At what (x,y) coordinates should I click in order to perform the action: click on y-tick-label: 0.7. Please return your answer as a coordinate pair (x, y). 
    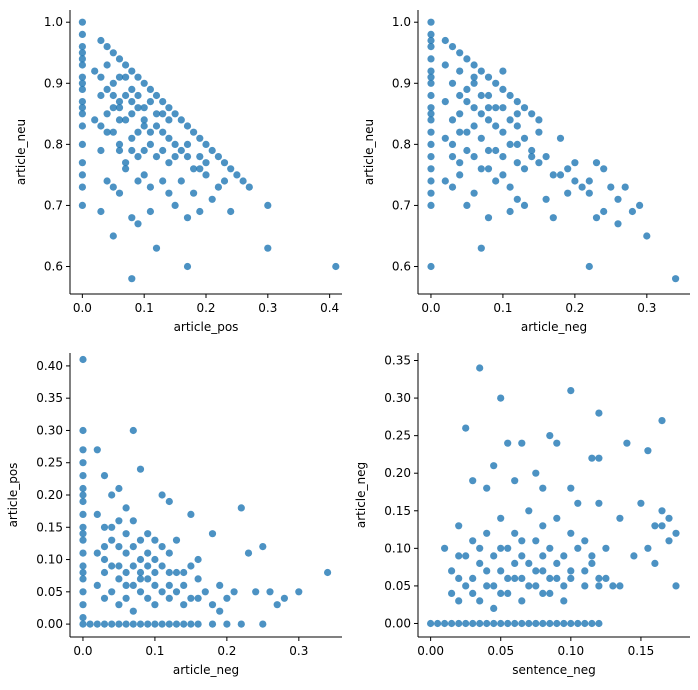
    Looking at the image, I should click on (53, 205).